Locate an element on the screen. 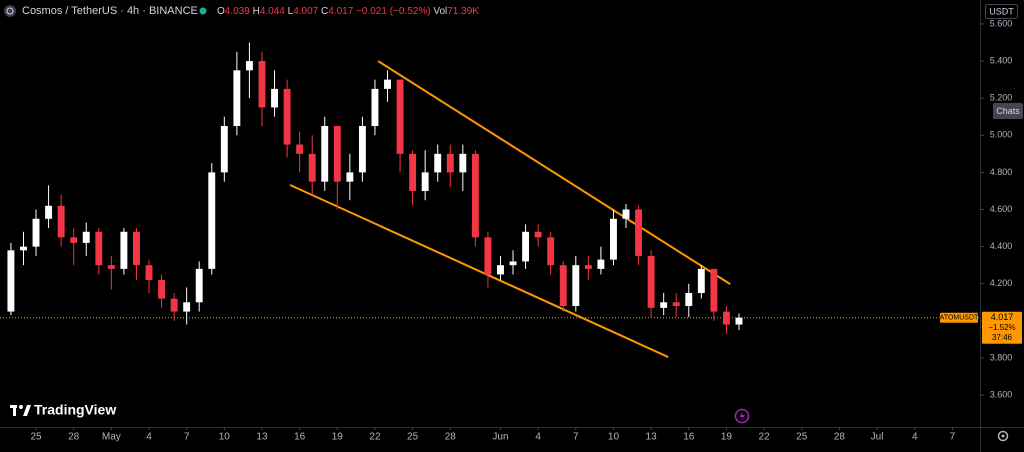  volume-key: Vol is located at coordinates (440, 11).